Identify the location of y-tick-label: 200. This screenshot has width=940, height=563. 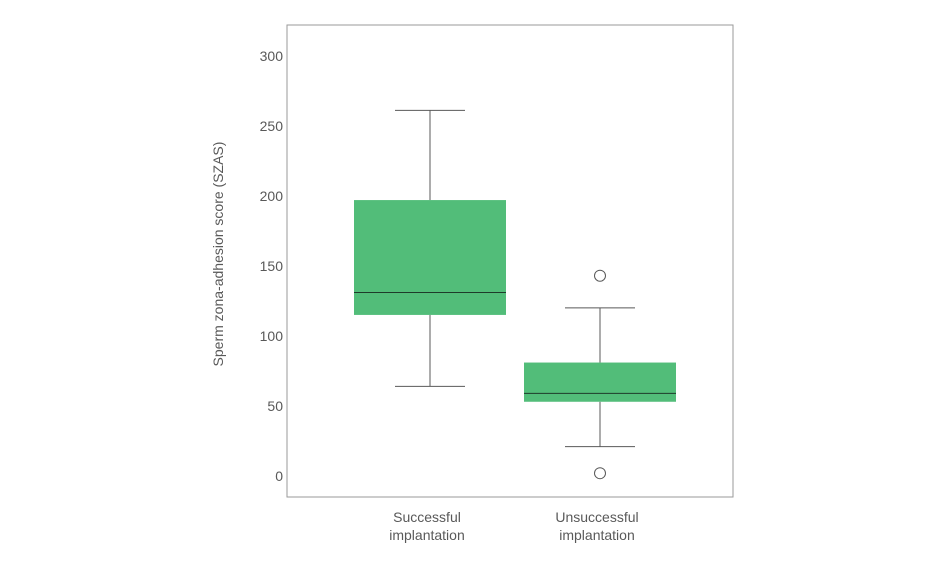
(272, 196).